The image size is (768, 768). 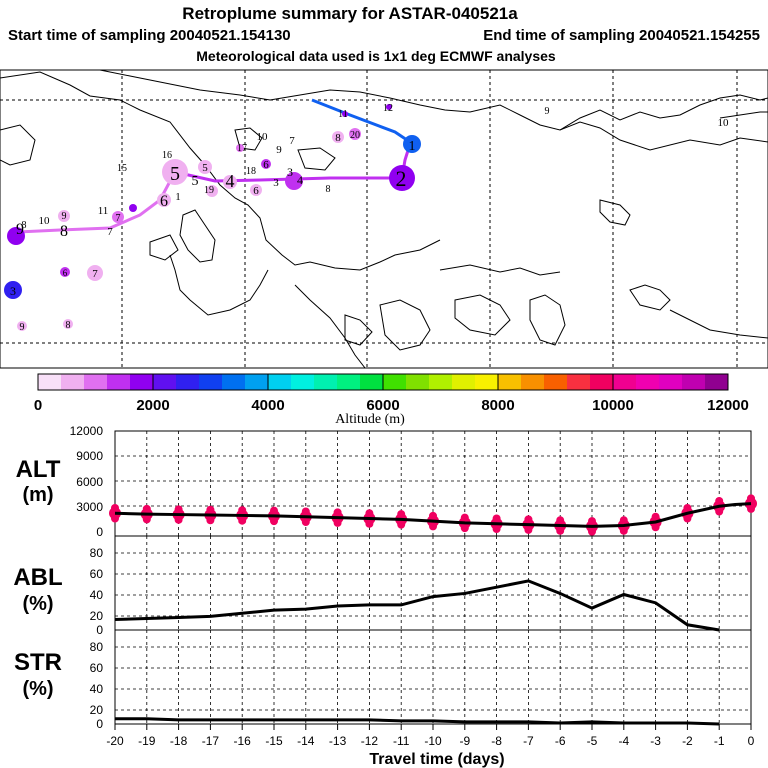 What do you see at coordinates (417, 721) in the screenshot?
I see `str-series-line` at bounding box center [417, 721].